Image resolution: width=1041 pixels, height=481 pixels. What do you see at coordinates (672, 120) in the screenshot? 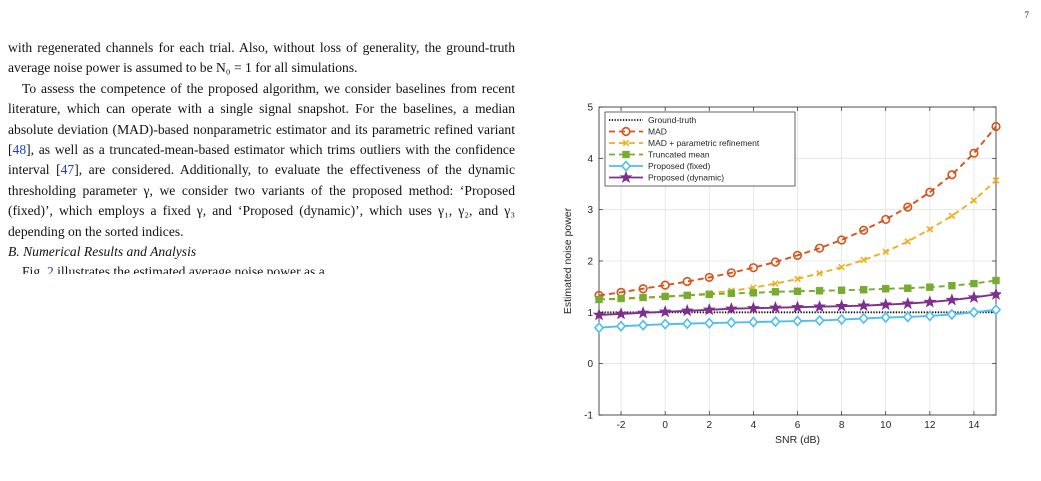
I see `legend-label: Ground-truth` at bounding box center [672, 120].